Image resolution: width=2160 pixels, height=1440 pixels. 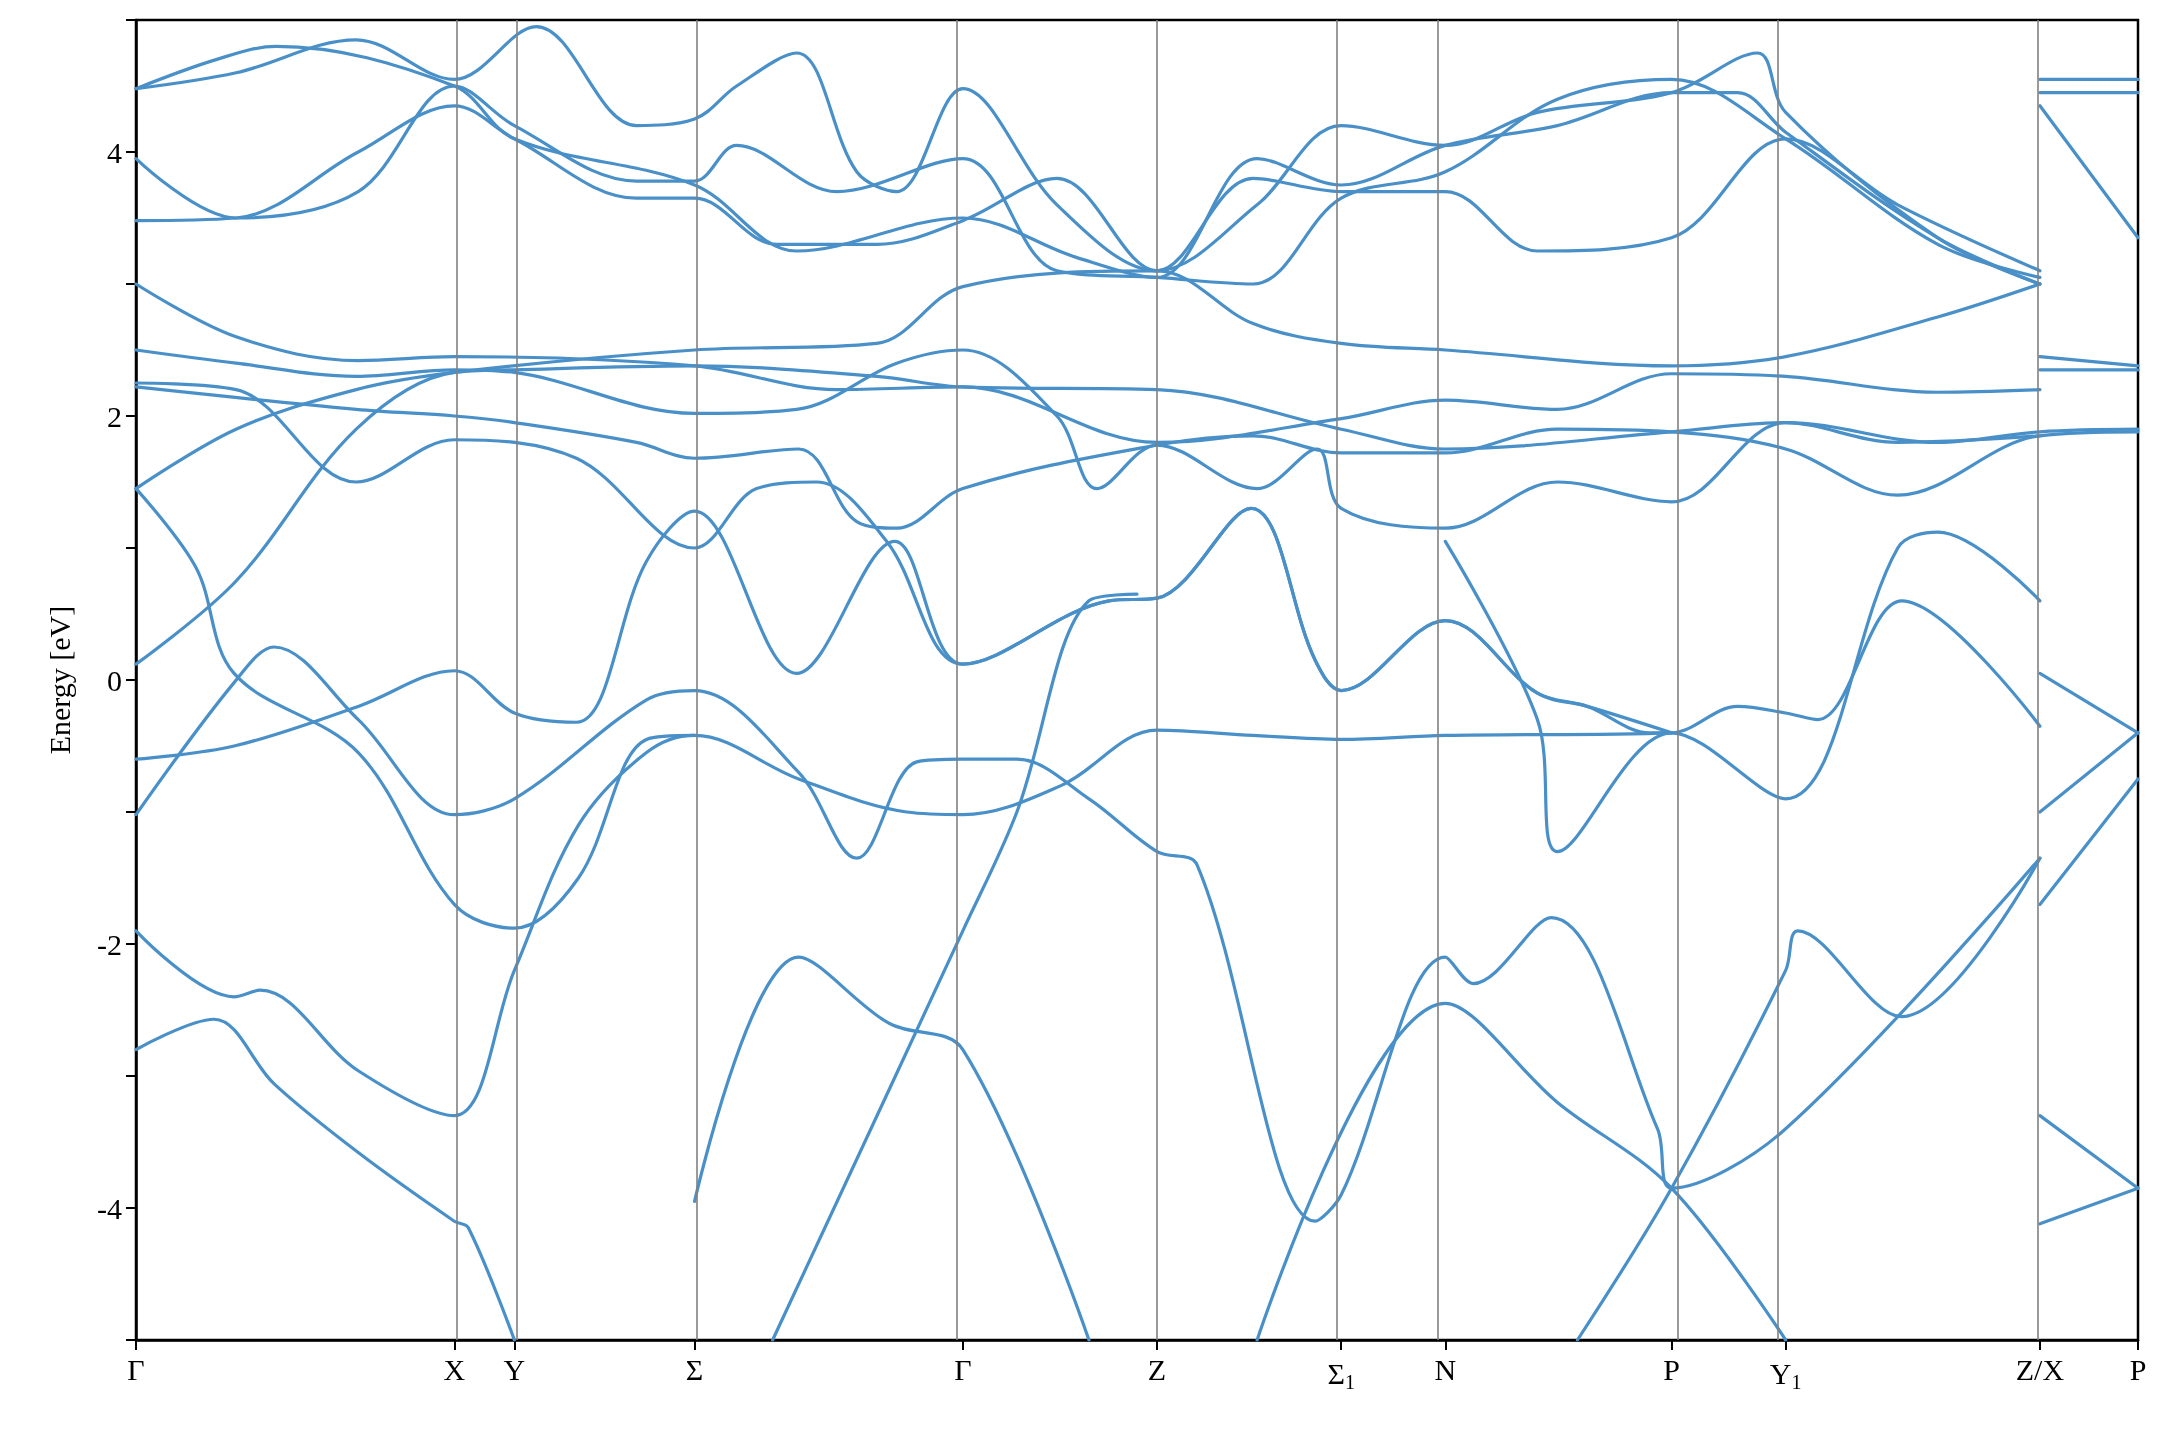 What do you see at coordinates (1157, 1369) in the screenshot?
I see `x-tick-label: Z` at bounding box center [1157, 1369].